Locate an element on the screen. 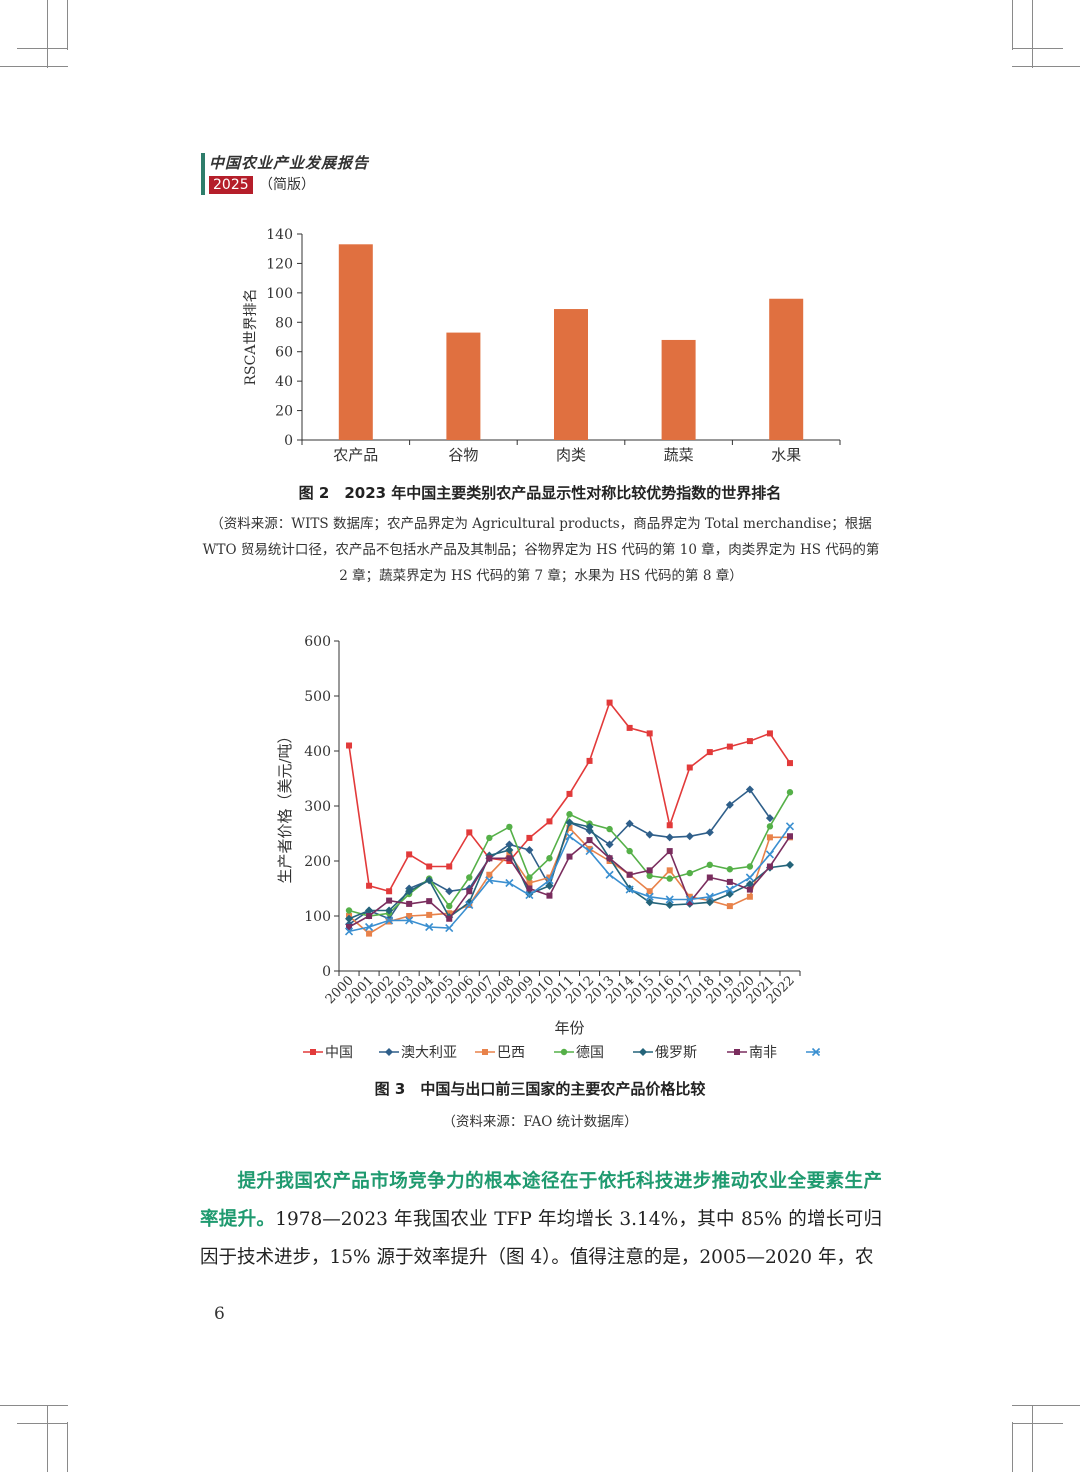 The height and width of the screenshot is (1472, 1080). y-tick-label: 500 is located at coordinates (317, 697).